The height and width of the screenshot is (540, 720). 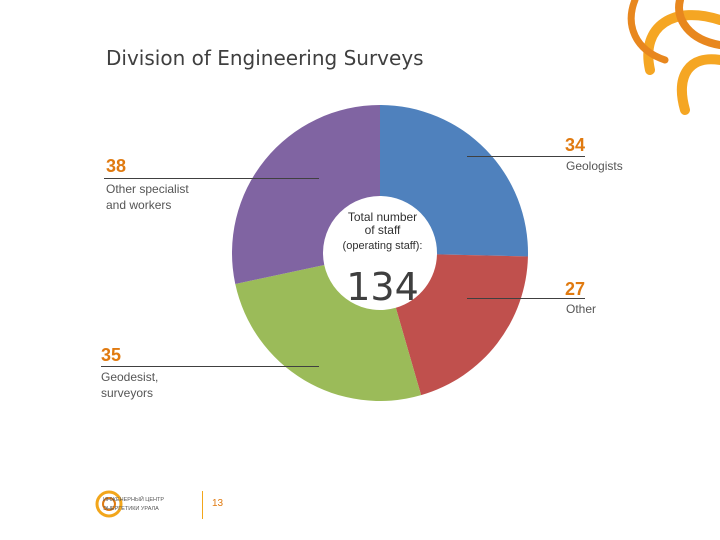 What do you see at coordinates (673, 57) in the screenshot?
I see `brand-swirl-decoration` at bounding box center [673, 57].